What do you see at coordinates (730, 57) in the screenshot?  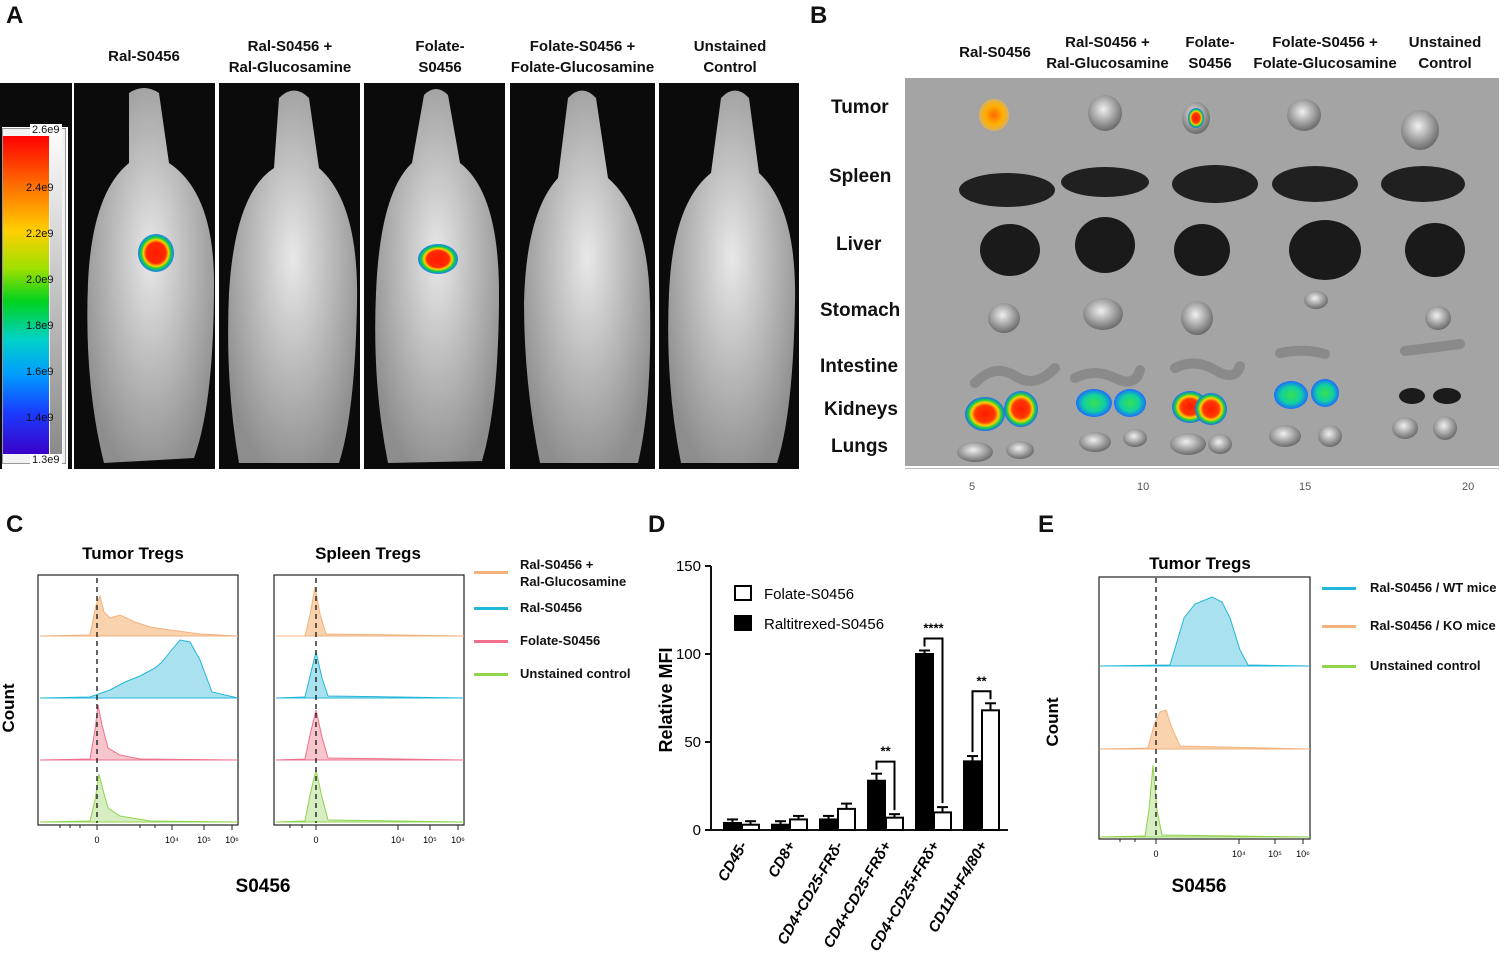 I see `panel-a-header-5: Unstained Control` at bounding box center [730, 57].